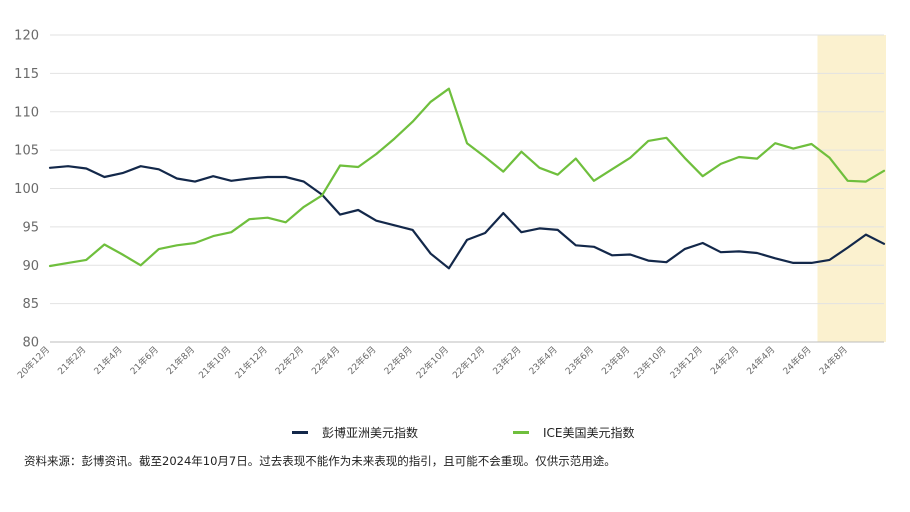  What do you see at coordinates (649, 362) in the screenshot?
I see `x-tick-label: 23年10月` at bounding box center [649, 362].